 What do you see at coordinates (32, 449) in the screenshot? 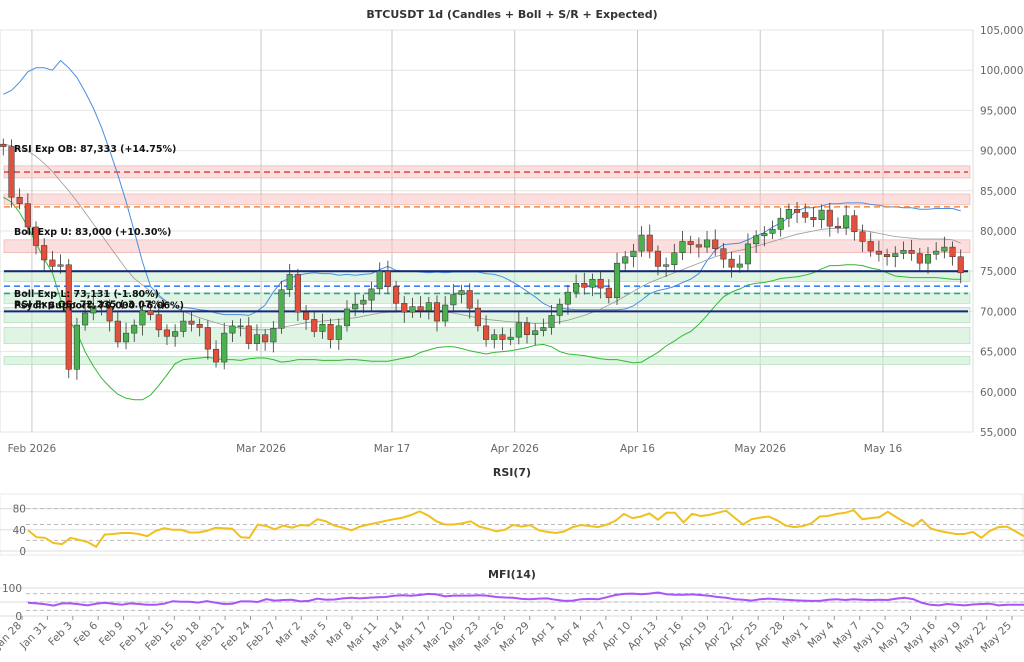
I see `date-tick-label: Feb 2026` at bounding box center [32, 449].